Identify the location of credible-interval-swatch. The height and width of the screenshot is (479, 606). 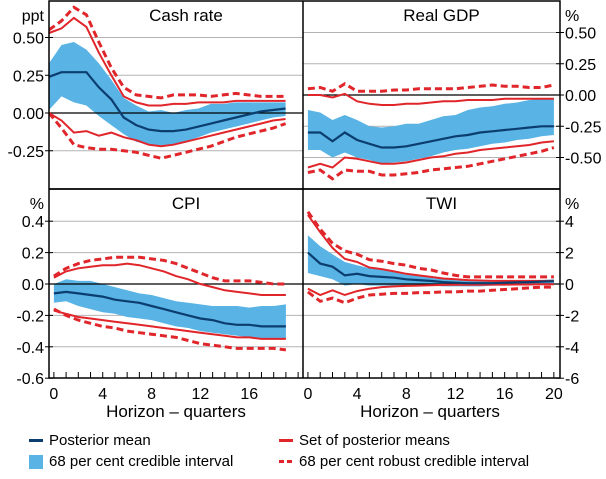
(36, 461).